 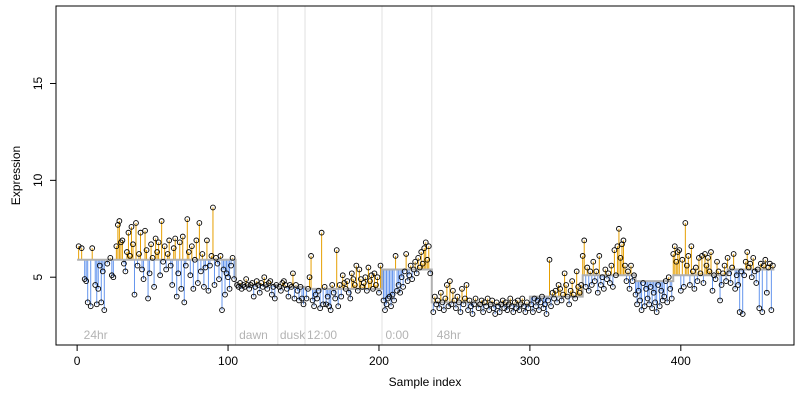 I want to click on phase-label: dawn, so click(x=253, y=335).